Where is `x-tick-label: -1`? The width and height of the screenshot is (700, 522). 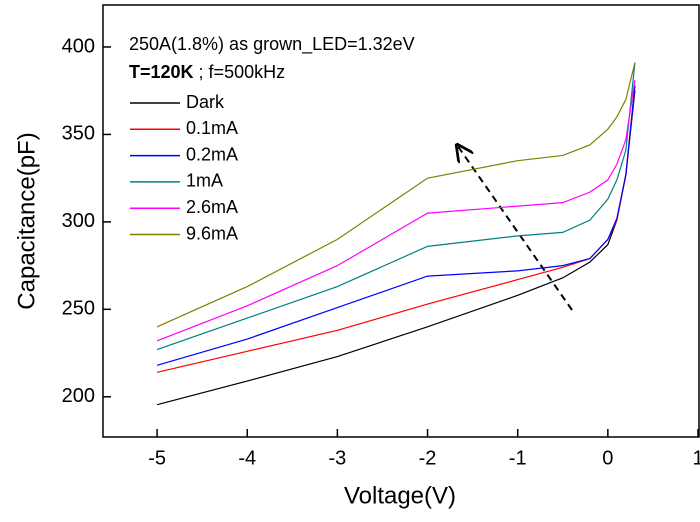
x-tick-label: -1 is located at coordinates (518, 458).